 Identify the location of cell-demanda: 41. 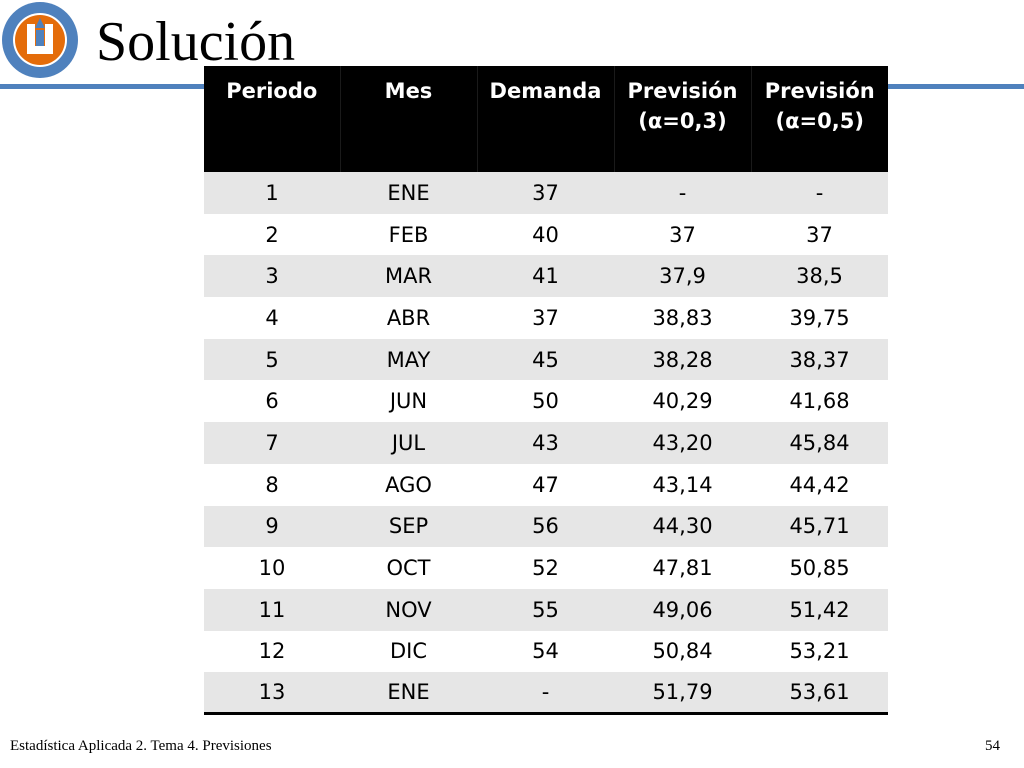
(545, 276).